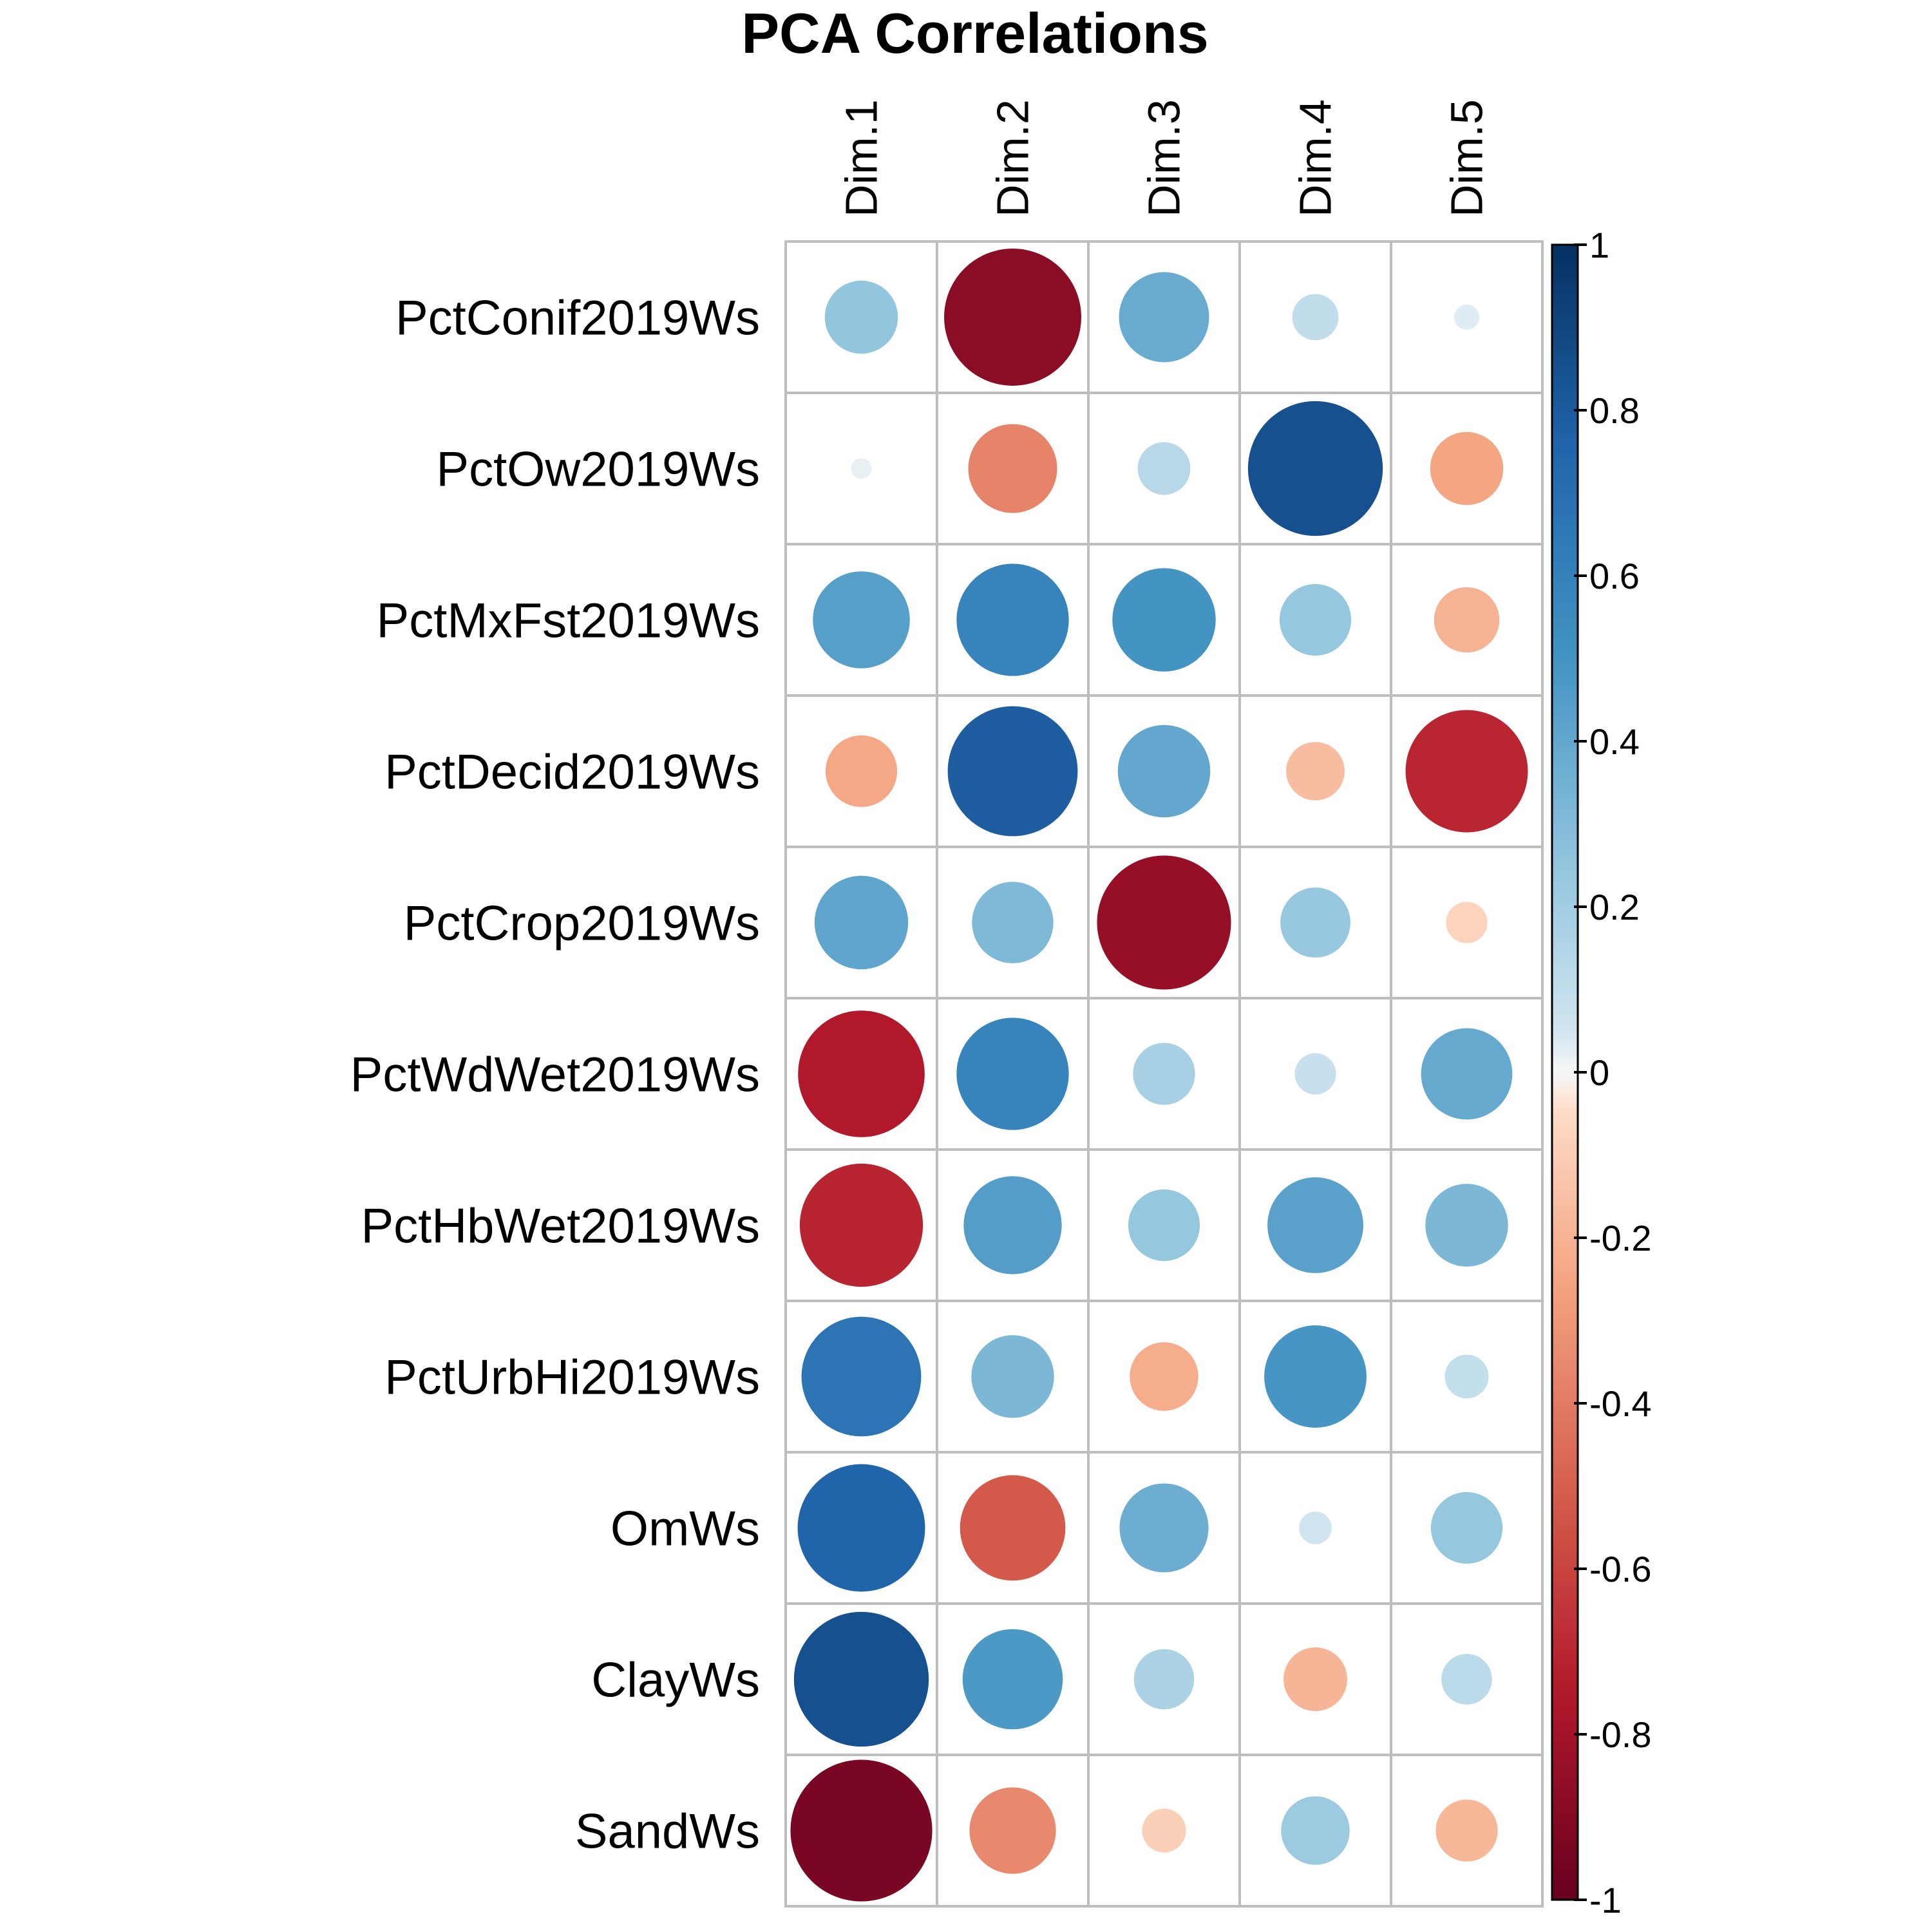 The height and width of the screenshot is (1932, 1932). What do you see at coordinates (572, 1378) in the screenshot?
I see `row-label: PctUrbHi2019Ws` at bounding box center [572, 1378].